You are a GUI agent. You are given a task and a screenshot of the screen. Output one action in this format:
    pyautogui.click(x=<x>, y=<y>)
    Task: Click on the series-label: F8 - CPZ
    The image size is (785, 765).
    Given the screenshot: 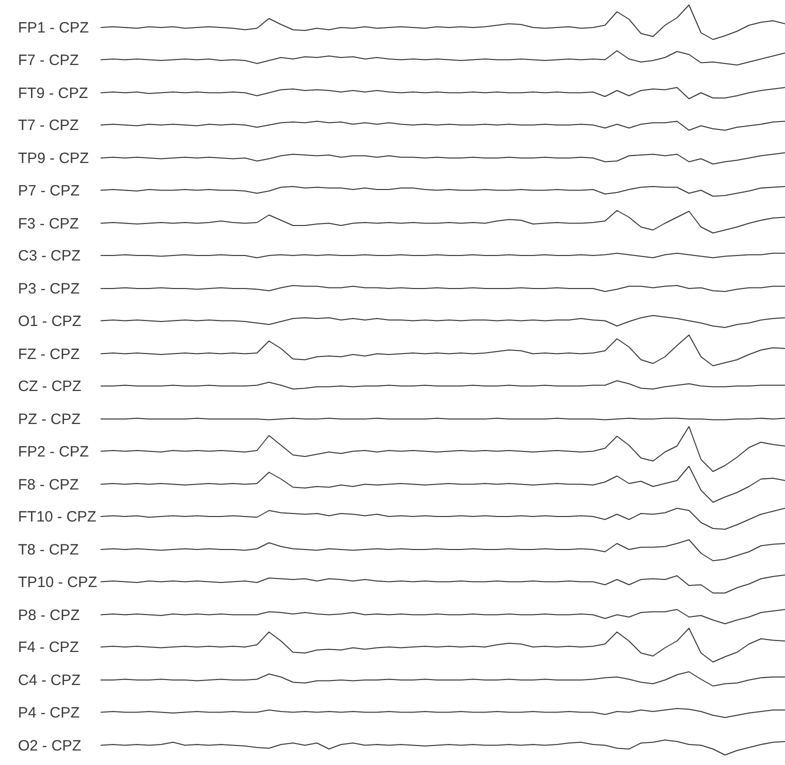 What is the action you would take?
    pyautogui.click(x=48, y=485)
    